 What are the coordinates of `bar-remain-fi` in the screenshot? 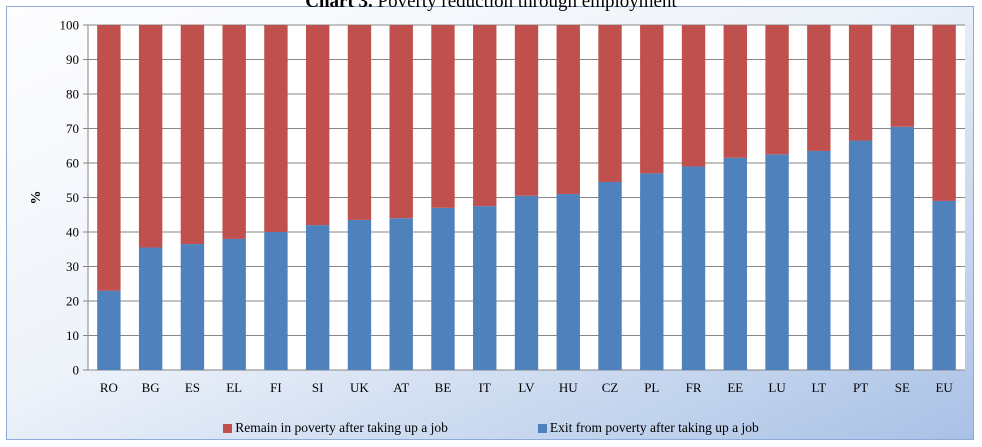 It's located at (276, 128).